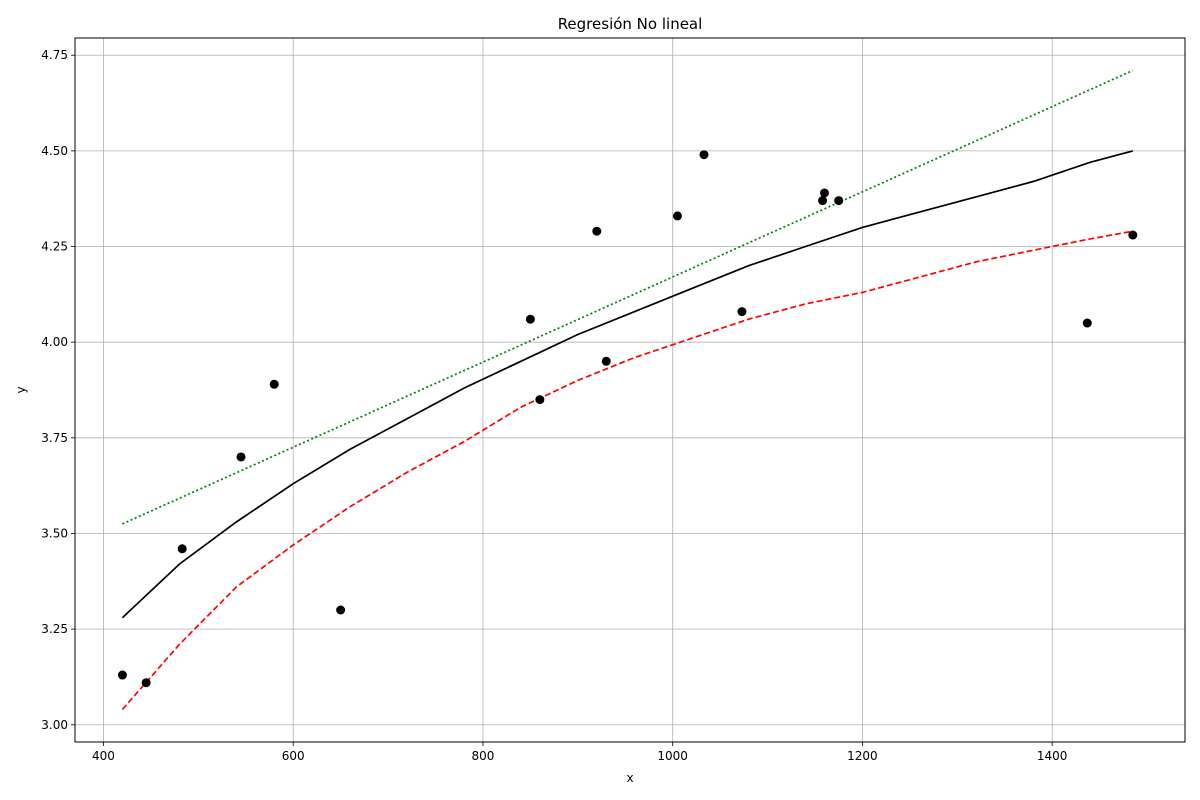 Image resolution: width=1200 pixels, height=800 pixels. Describe the element at coordinates (54, 629) in the screenshot. I see `y-tick-label: 3.25` at that location.